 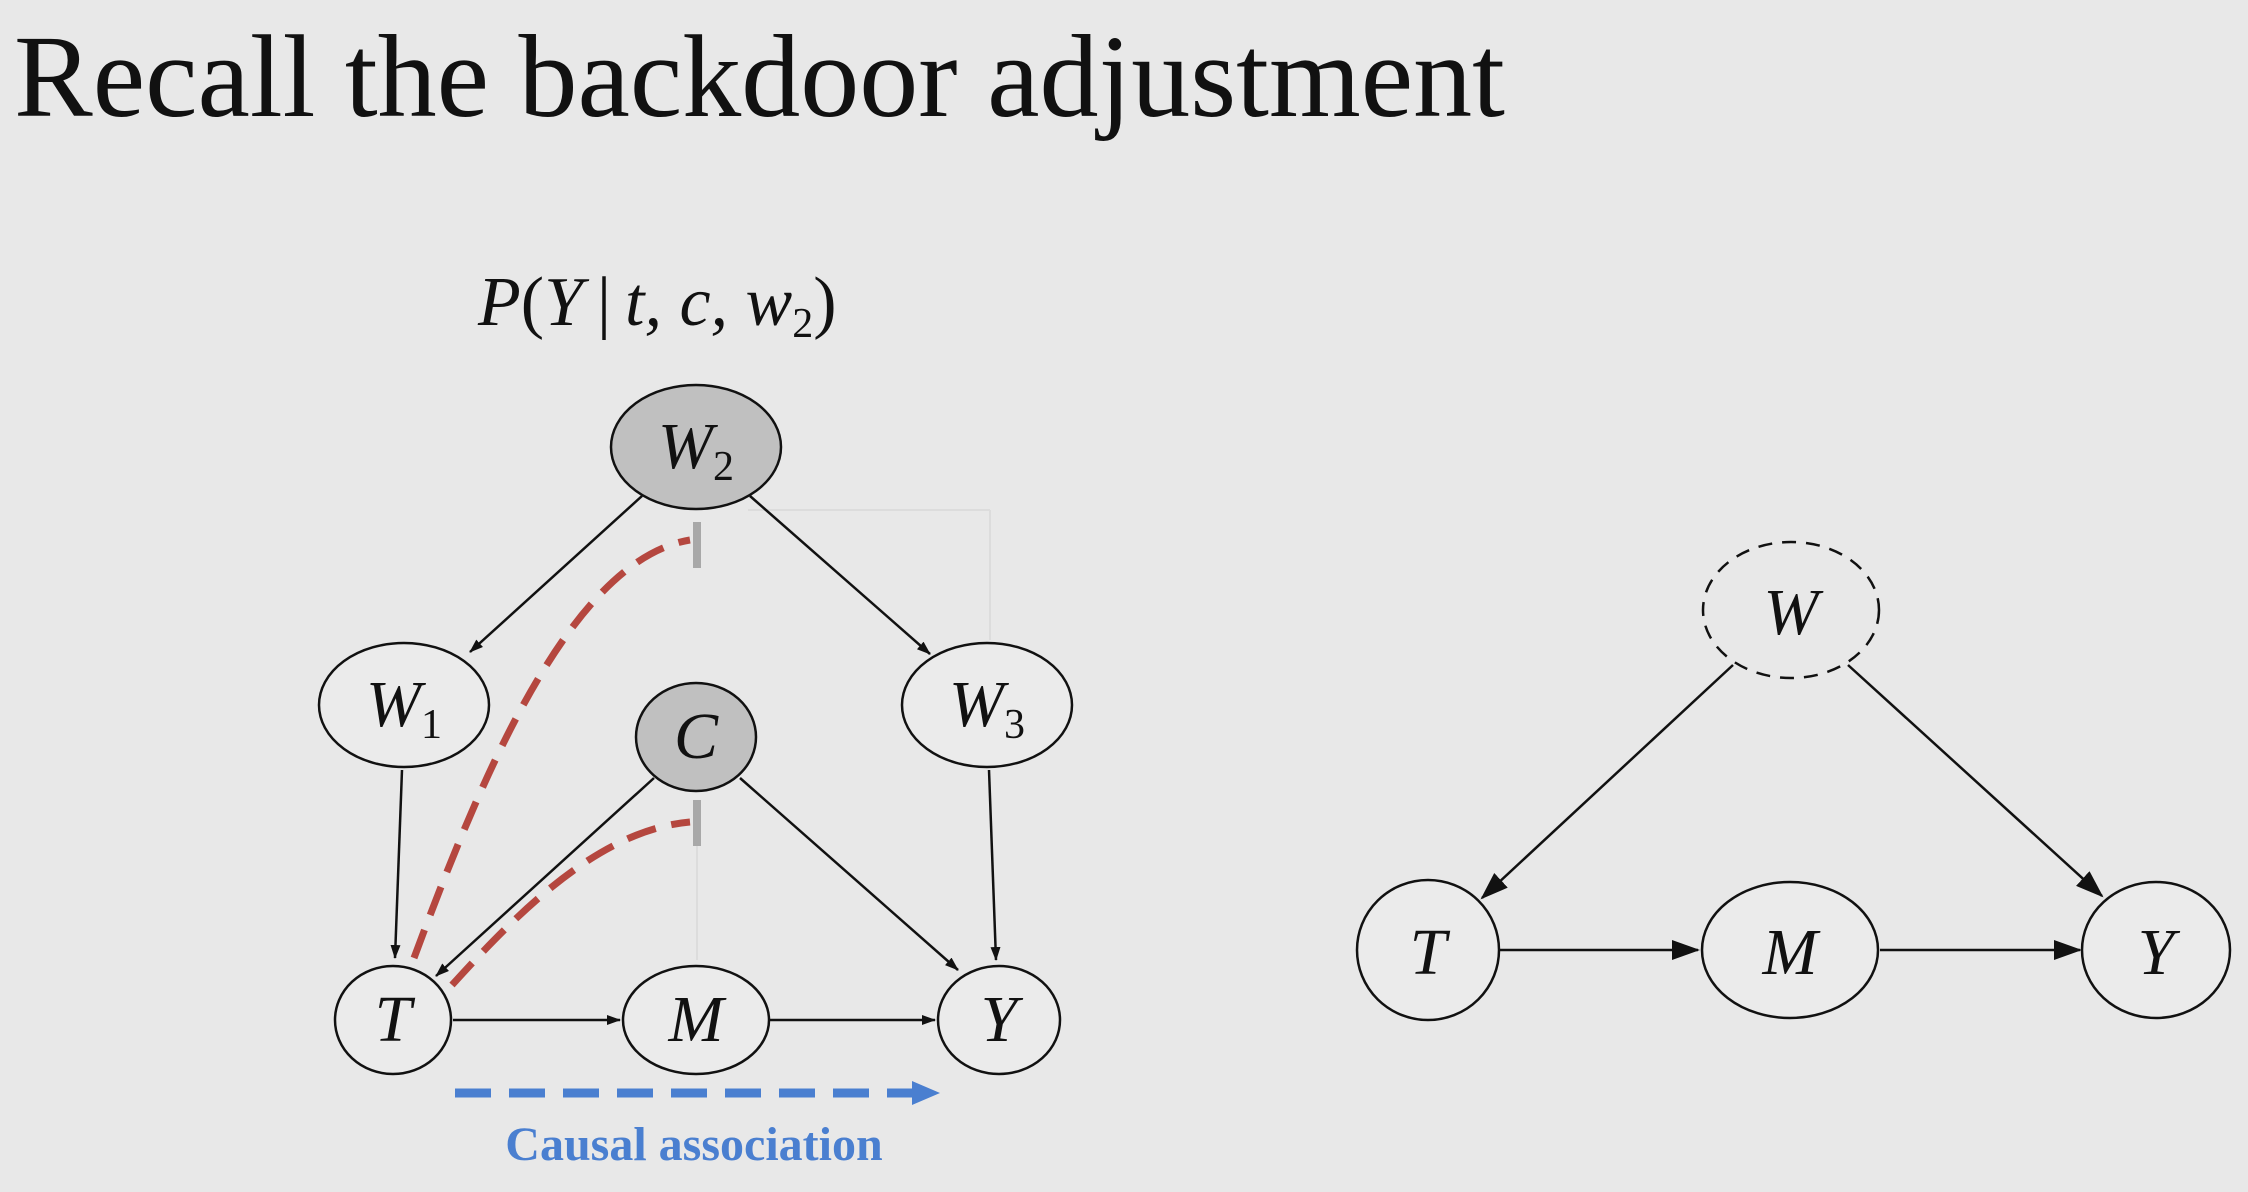 What do you see at coordinates (840, 575) in the screenshot?
I see `edge-w2-w3` at bounding box center [840, 575].